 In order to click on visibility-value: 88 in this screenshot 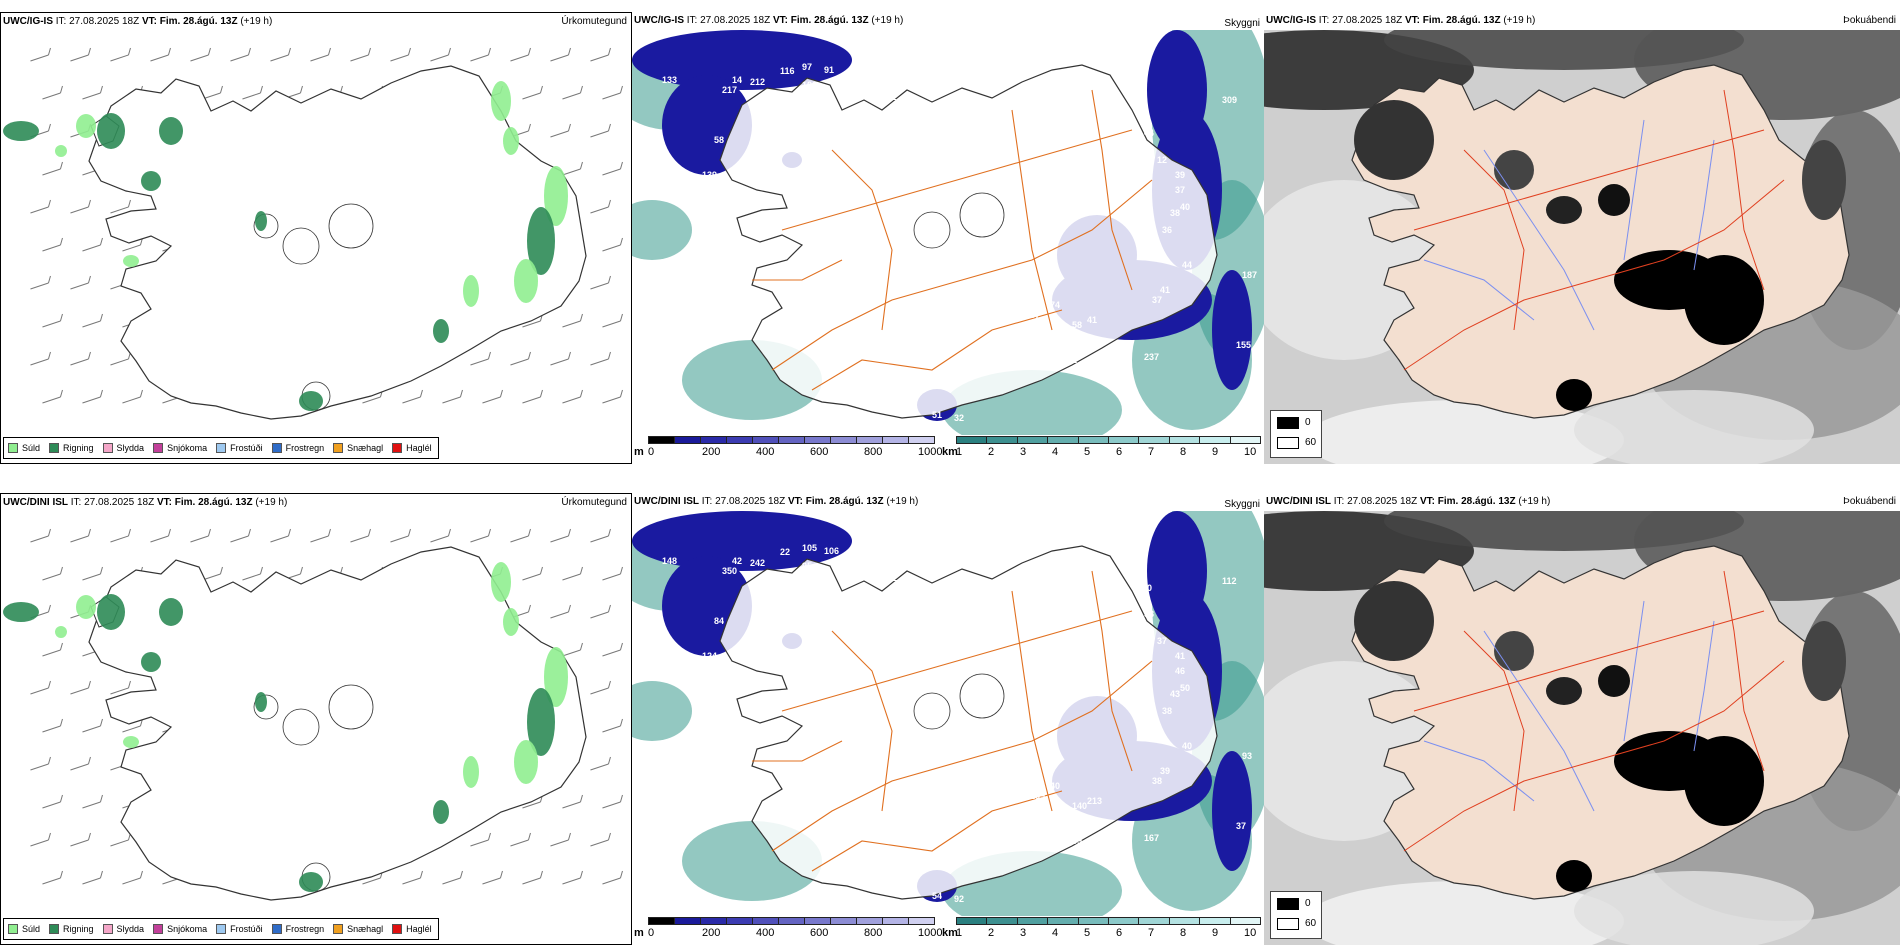, I will do `click(1027, 774)`.